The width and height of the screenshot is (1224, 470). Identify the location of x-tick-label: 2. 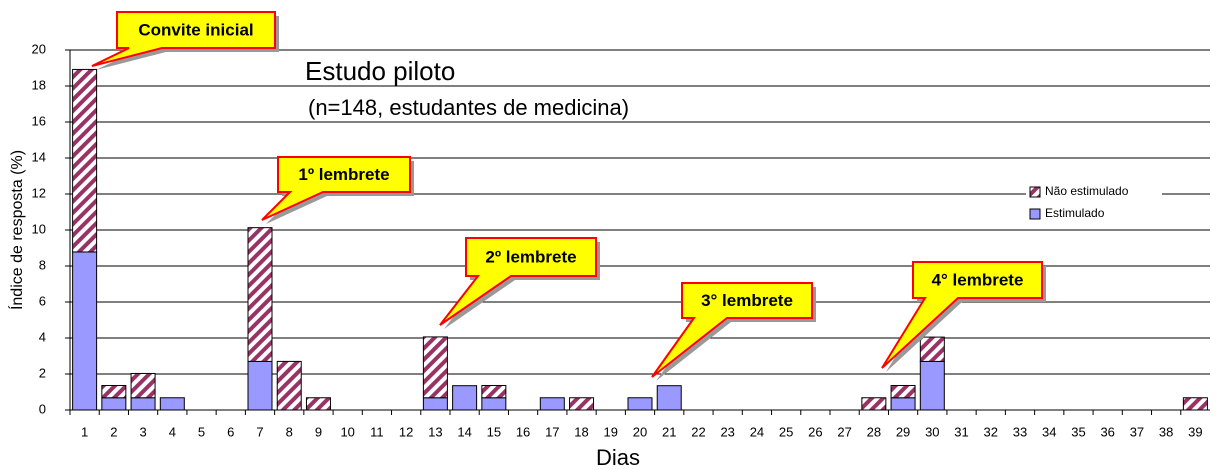
(113, 431).